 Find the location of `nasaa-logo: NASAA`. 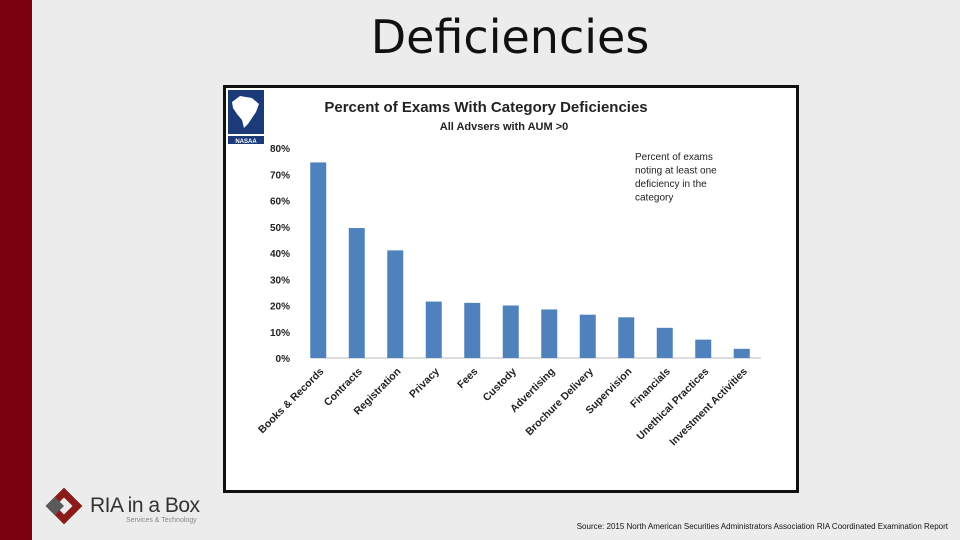

nasaa-logo: NASAA is located at coordinates (246, 117).